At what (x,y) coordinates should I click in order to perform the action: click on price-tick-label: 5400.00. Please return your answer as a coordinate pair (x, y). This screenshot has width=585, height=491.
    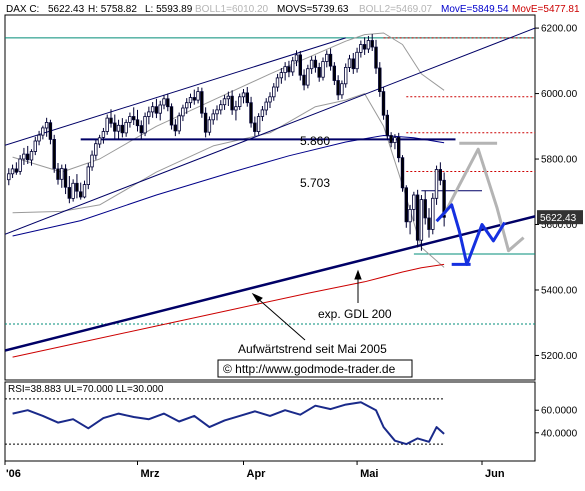
    Looking at the image, I should click on (559, 290).